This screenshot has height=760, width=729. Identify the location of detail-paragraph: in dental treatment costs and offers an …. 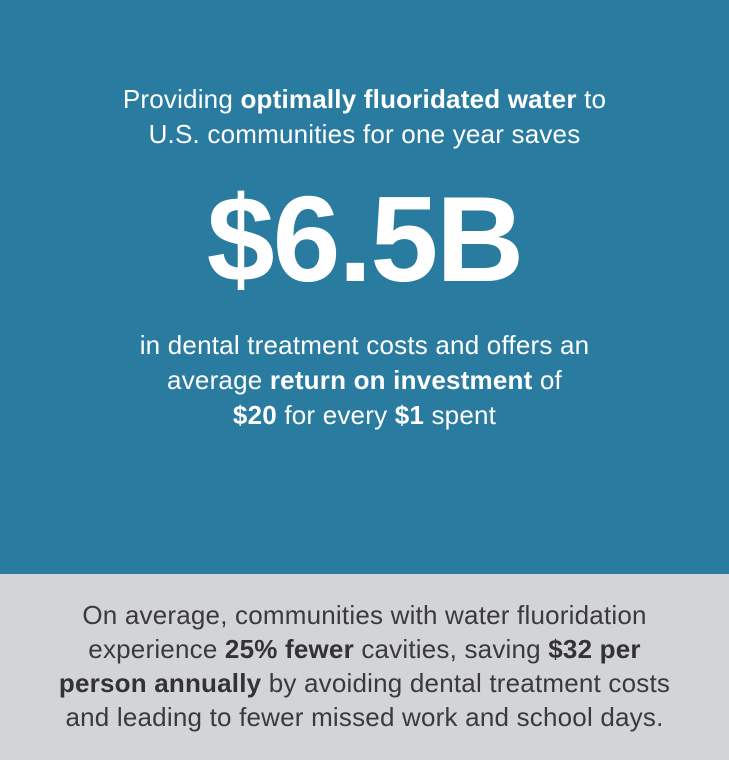
(364, 380).